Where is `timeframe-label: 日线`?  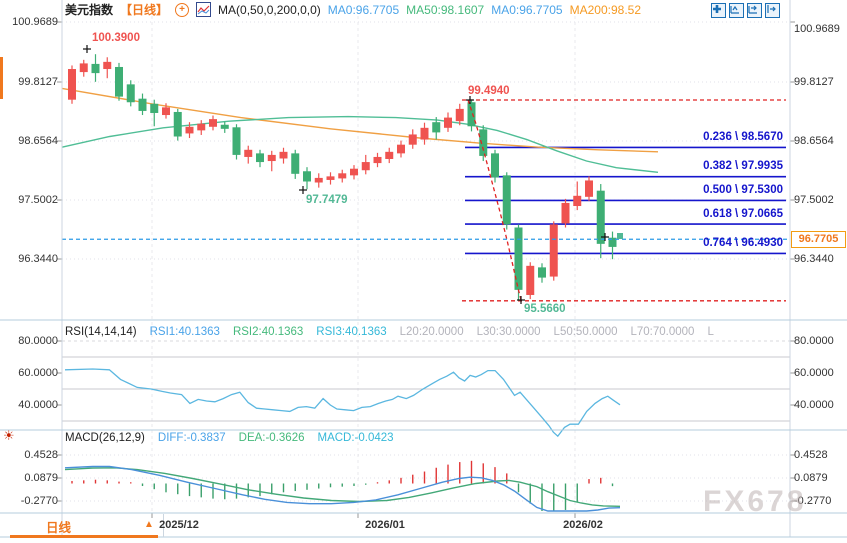 timeframe-label: 日线 is located at coordinates (59, 528).